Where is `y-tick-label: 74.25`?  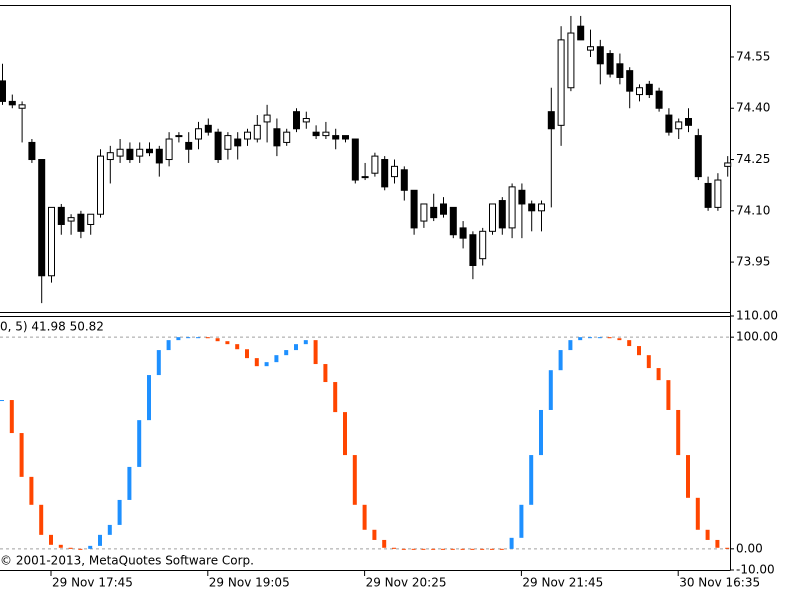
y-tick-label: 74.25 is located at coordinates (753, 159).